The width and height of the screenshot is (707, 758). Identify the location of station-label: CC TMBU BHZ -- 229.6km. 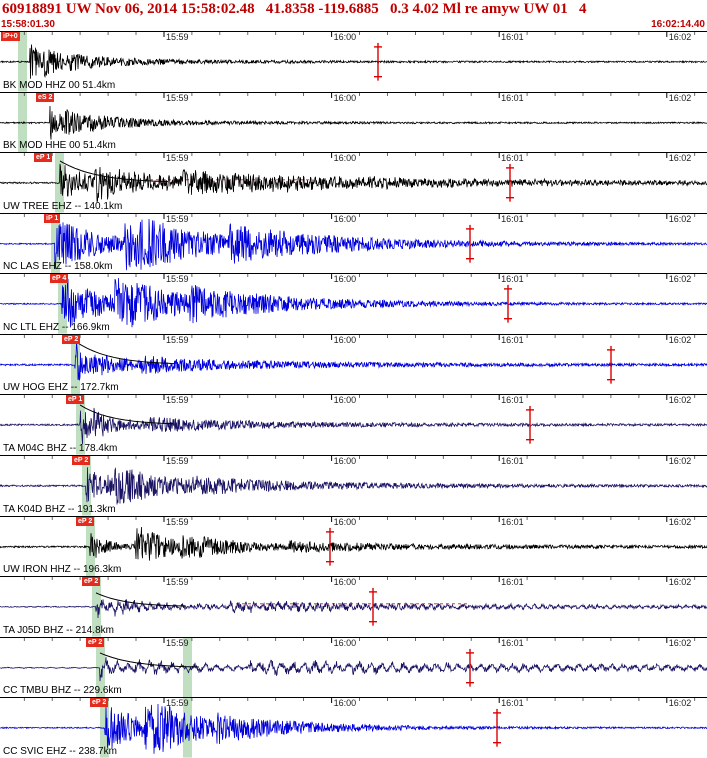
(62, 691).